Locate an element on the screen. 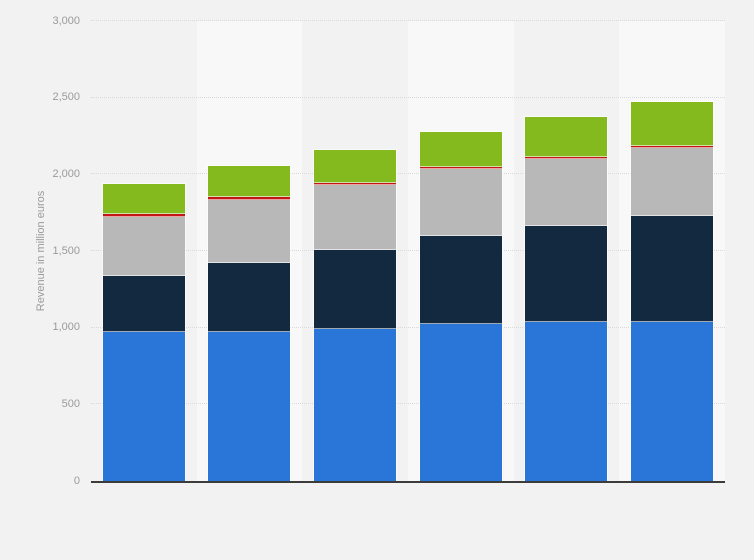 The height and width of the screenshot is (560, 754). y-tick-label: 500 is located at coordinates (70, 403).